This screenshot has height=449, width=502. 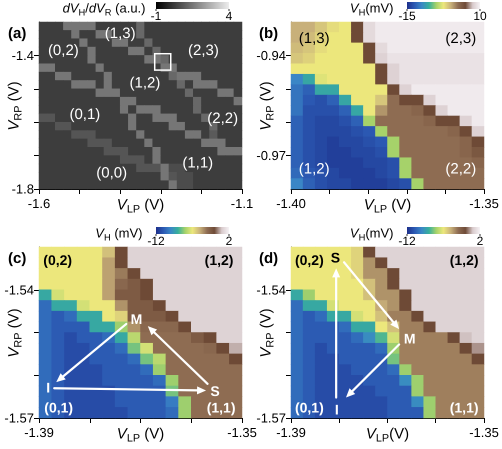 I want to click on x-tick-label: -1.40, so click(x=291, y=203).